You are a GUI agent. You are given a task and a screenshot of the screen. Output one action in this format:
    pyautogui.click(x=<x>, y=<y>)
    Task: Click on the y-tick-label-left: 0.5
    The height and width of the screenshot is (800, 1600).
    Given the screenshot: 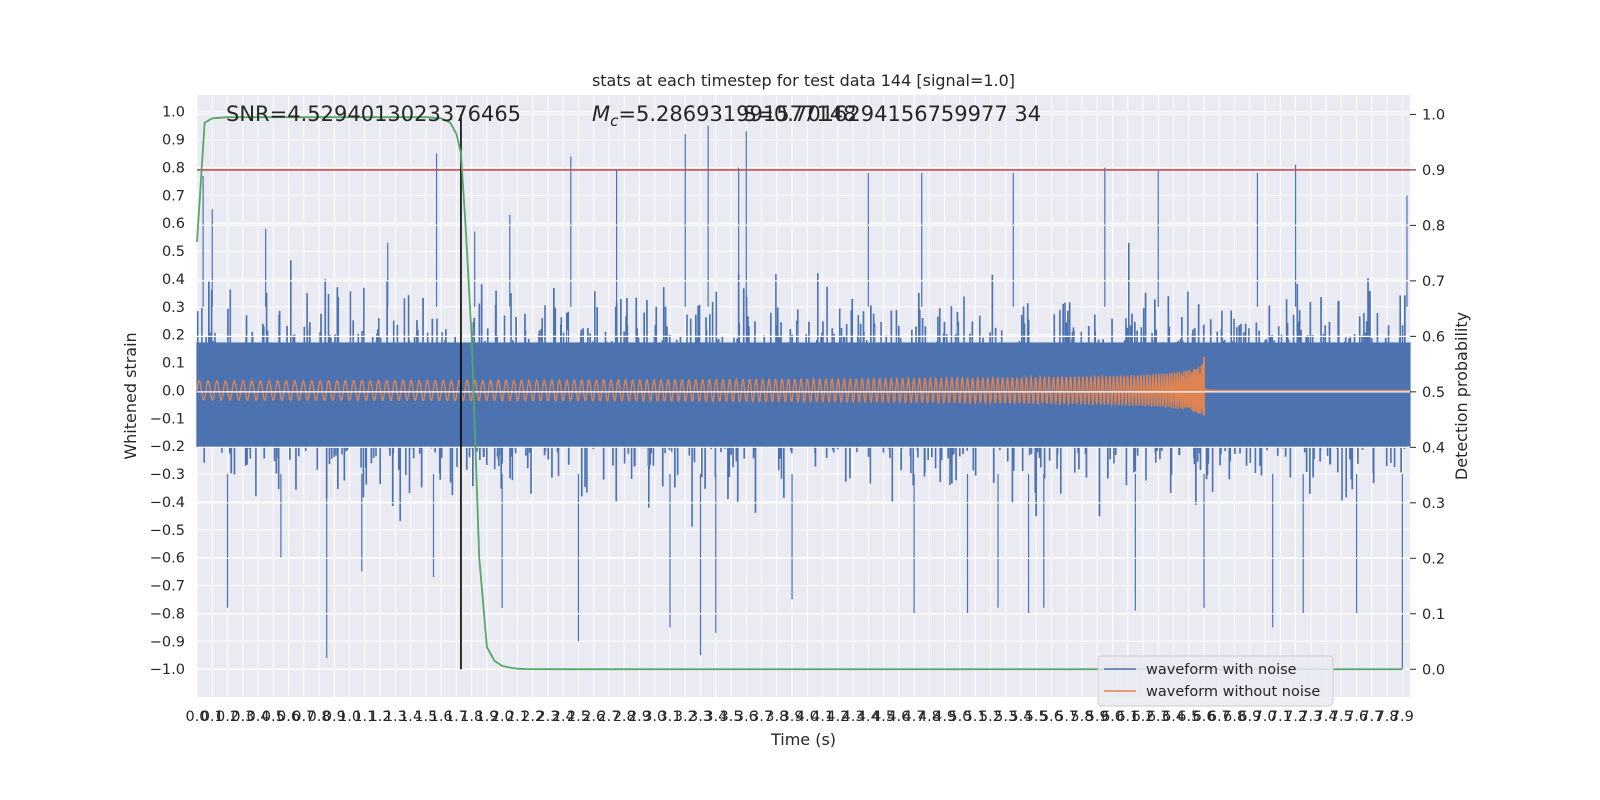 What is the action you would take?
    pyautogui.click(x=173, y=252)
    